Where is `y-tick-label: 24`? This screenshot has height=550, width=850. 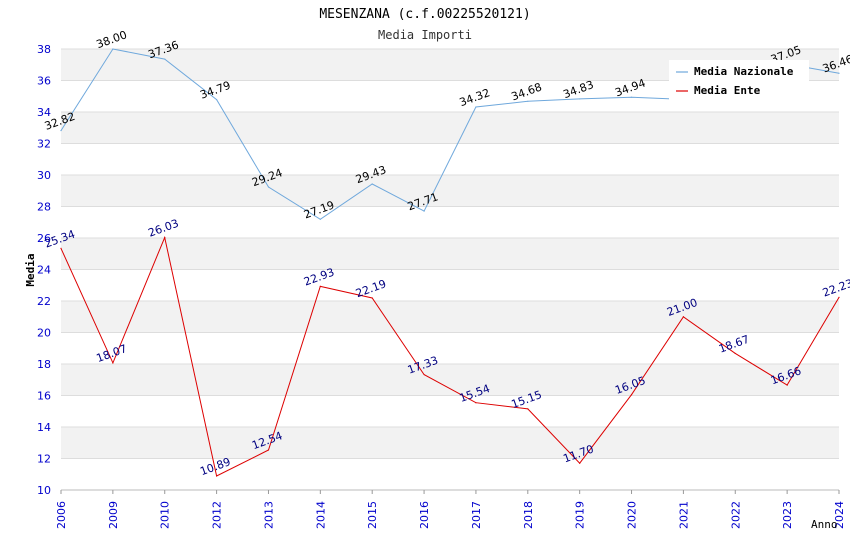
y-tick-label: 24 is located at coordinates (44, 270).